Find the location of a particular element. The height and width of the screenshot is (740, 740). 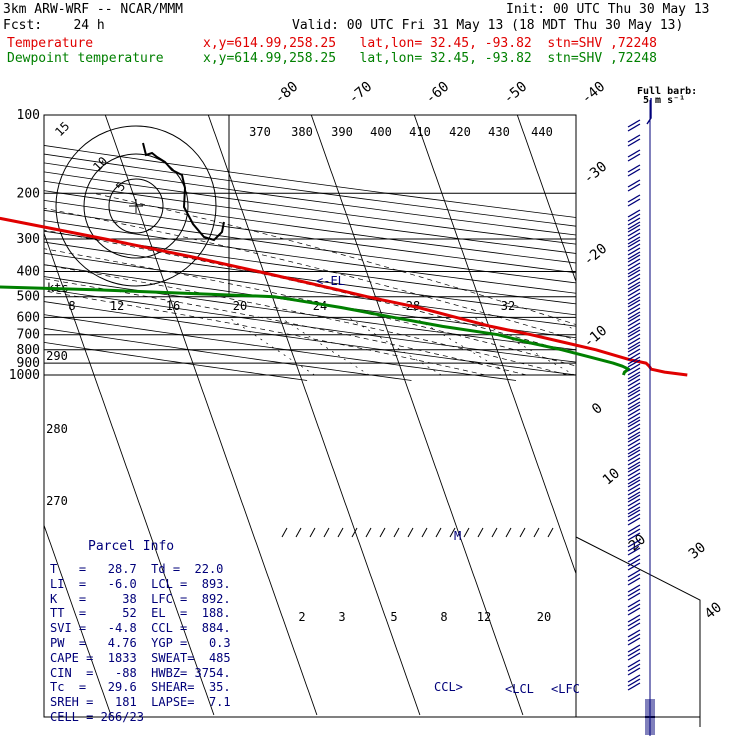

parcel-info-row: T = 28.7 Td = 22.0 is located at coordinates (137, 569).